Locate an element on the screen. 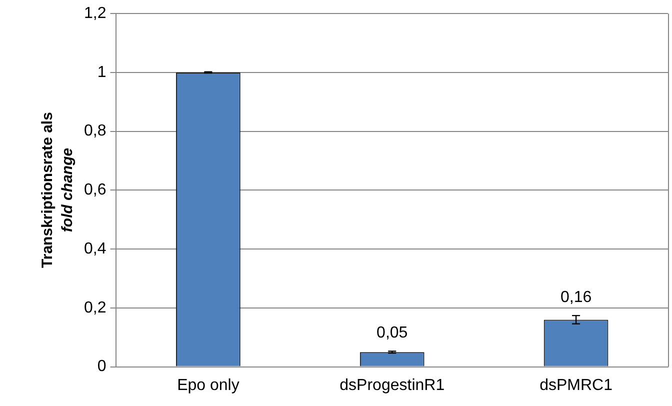 The height and width of the screenshot is (406, 672). data-label: 0,05 is located at coordinates (392, 333).